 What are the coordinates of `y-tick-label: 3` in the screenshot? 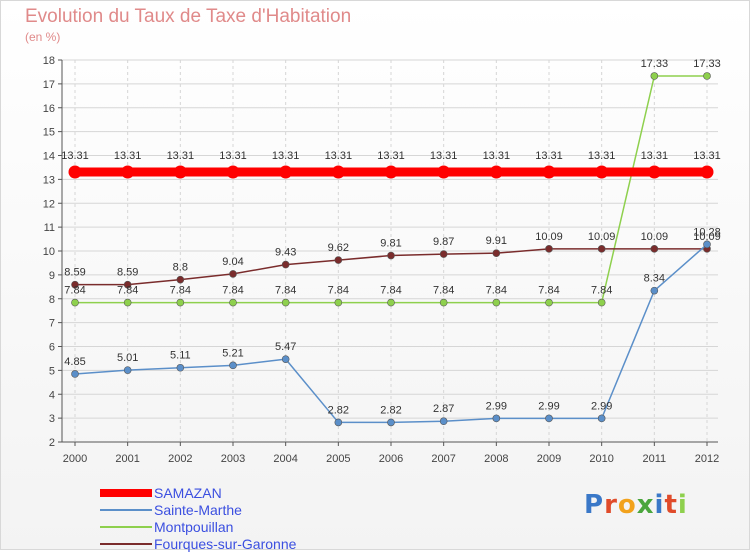 It's located at (52, 419).